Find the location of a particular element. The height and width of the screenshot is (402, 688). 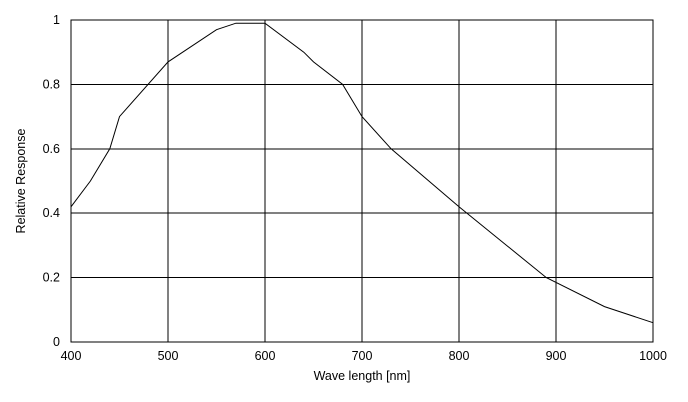

x-axis-ticks: 400 500 600 700 800 900 1000 is located at coordinates (364, 356).